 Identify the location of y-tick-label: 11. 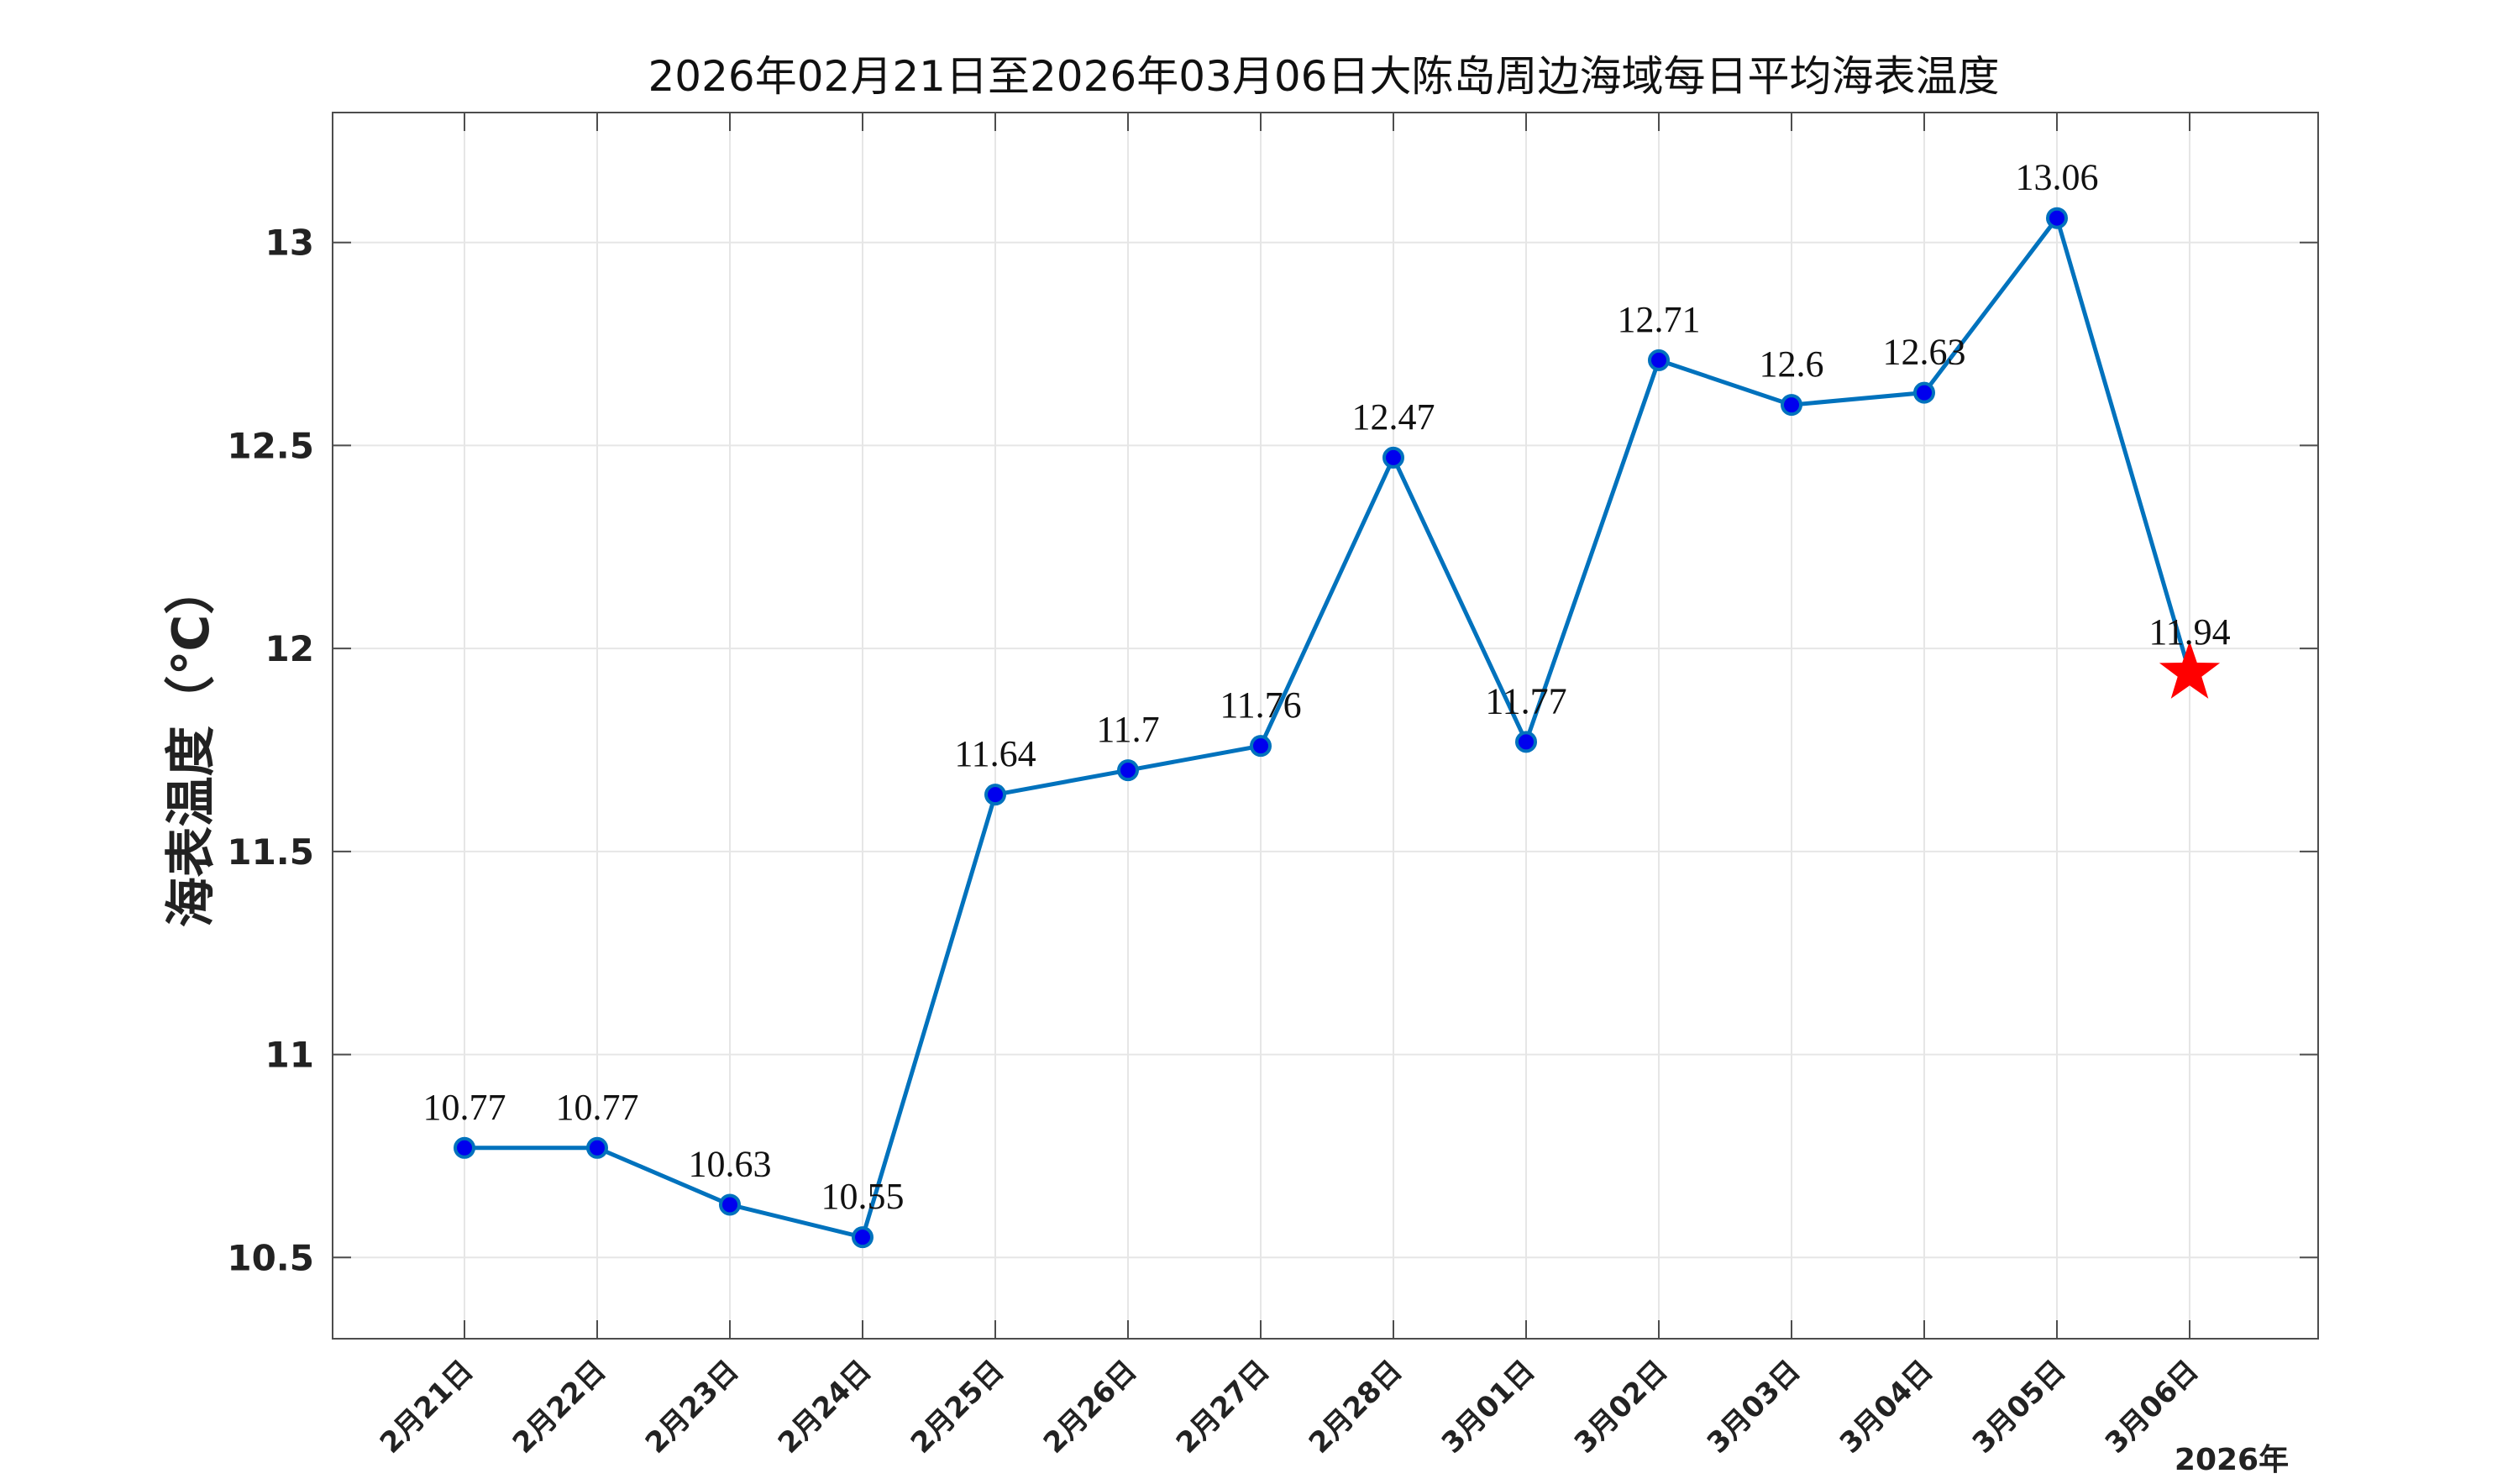
(290, 1055).